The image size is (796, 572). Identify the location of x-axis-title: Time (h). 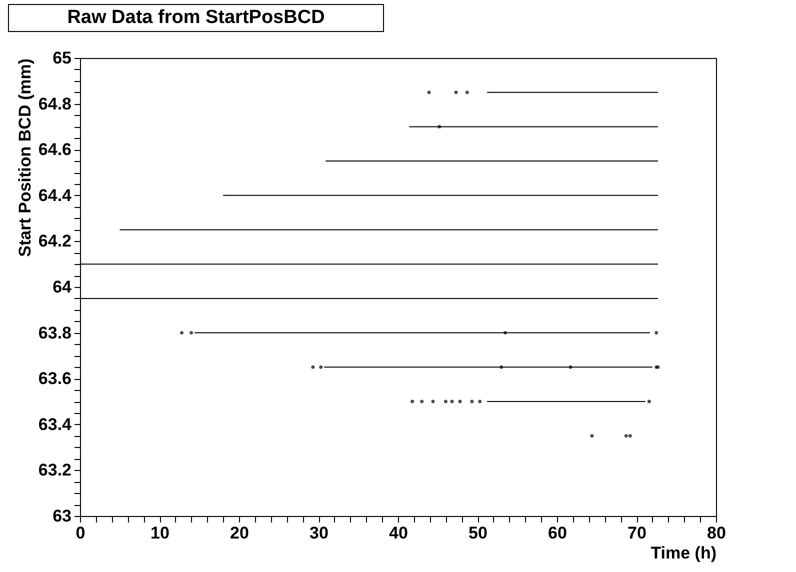
(683, 553).